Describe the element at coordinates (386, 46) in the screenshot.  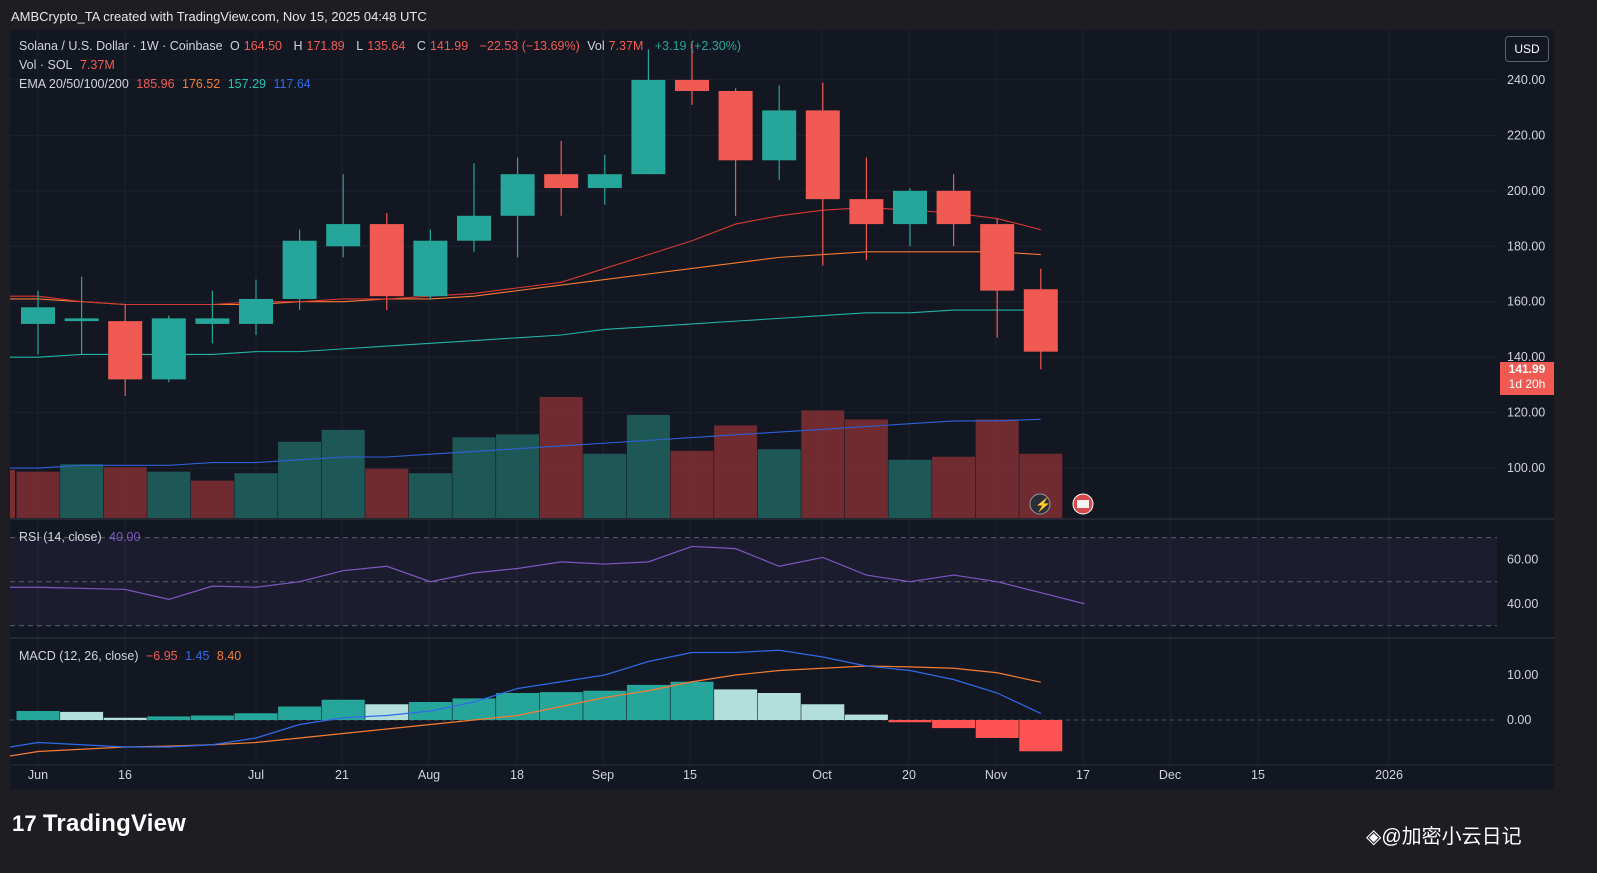
I see `low-value: 135.64` at that location.